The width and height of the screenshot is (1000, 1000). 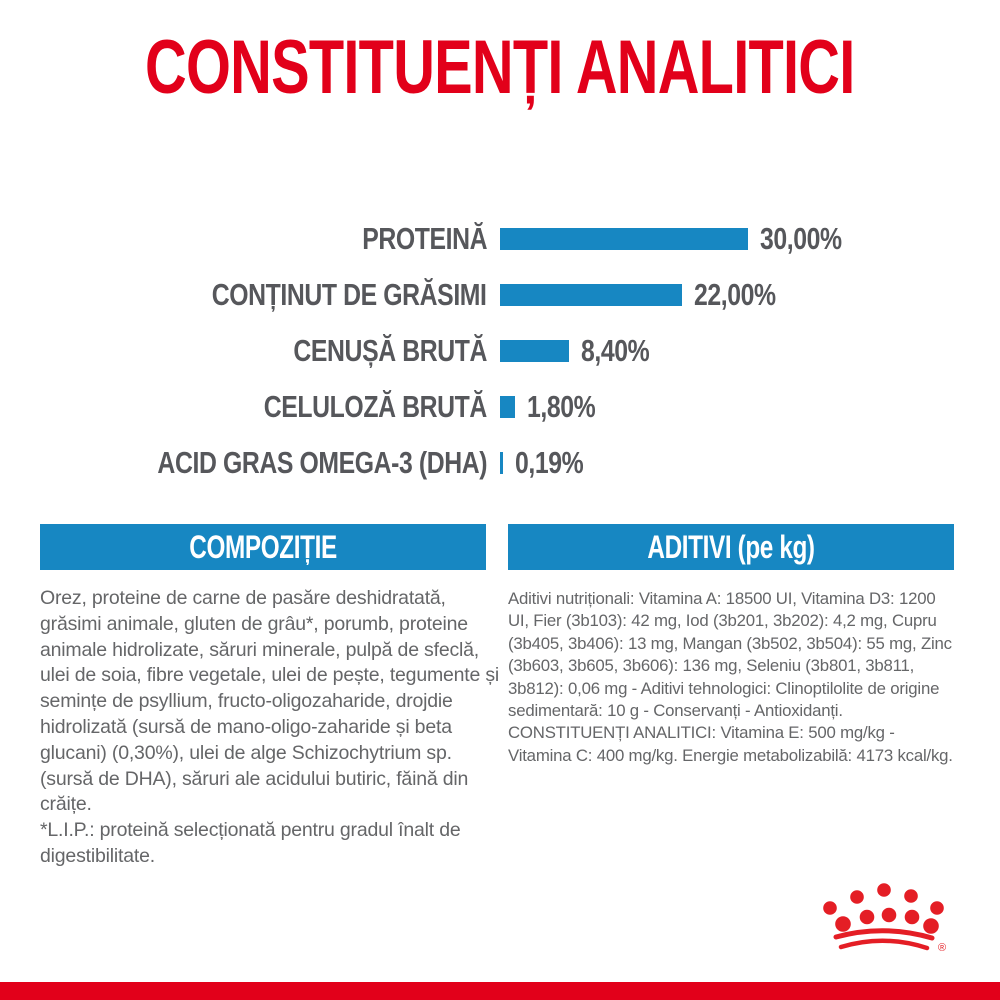 I want to click on chart-bar-area: 1,80%, so click(x=556, y=407).